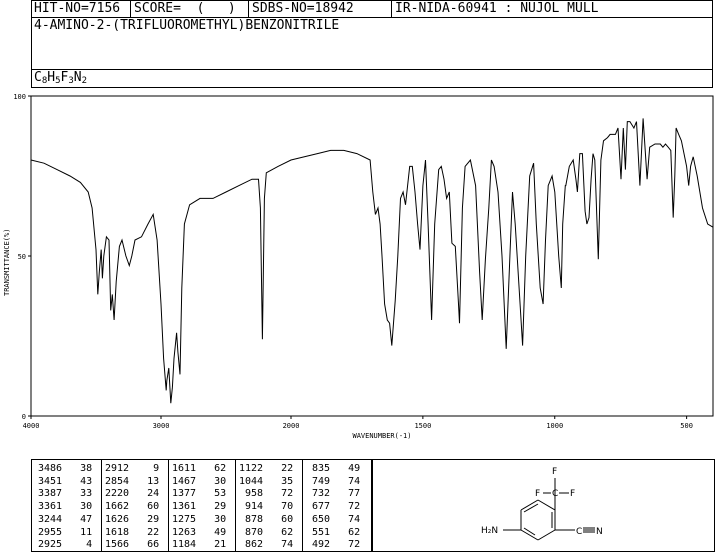 The height and width of the screenshot is (555, 715). What do you see at coordinates (358, 423) in the screenshot?
I see `x-axis: 4000 3000 2000 1500 1000 500` at bounding box center [358, 423].